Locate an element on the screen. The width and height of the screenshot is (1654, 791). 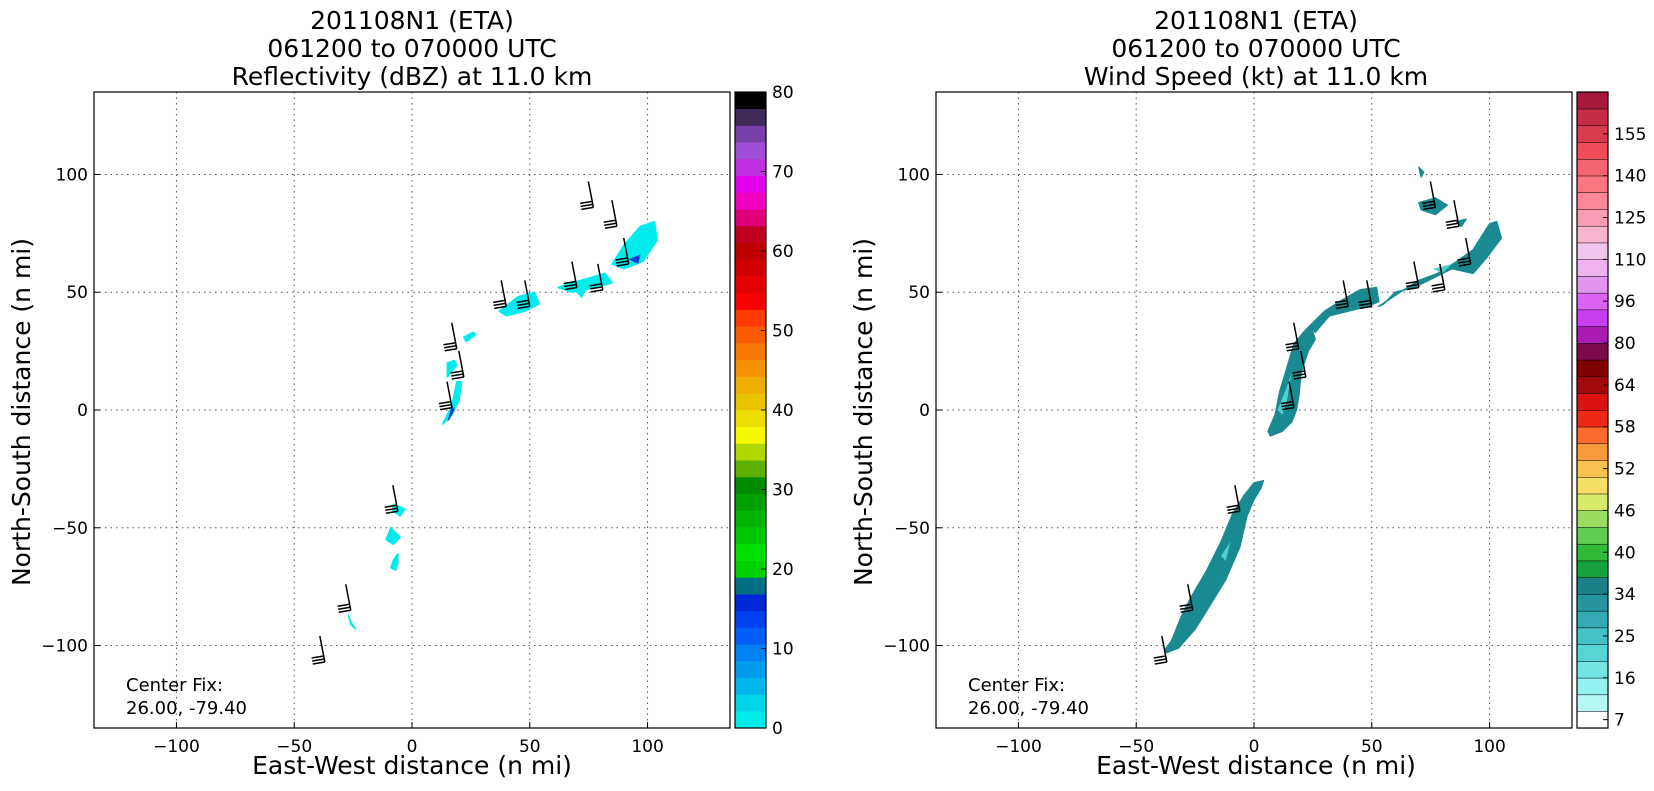
wind-speed-title-line-3: Wind Speed (kt) at 11.0 km is located at coordinates (1256, 76).